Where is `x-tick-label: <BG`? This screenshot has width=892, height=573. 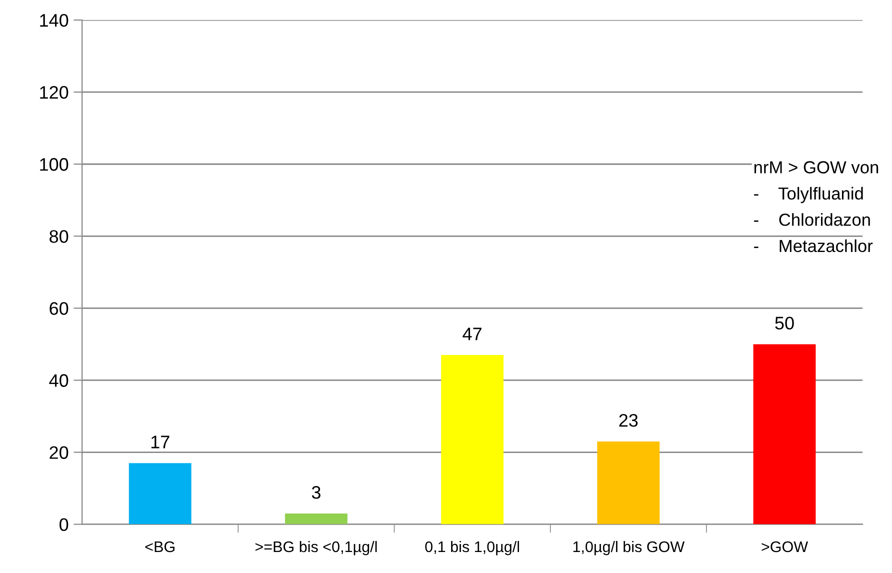 x-tick-label: <BG is located at coordinates (159, 546).